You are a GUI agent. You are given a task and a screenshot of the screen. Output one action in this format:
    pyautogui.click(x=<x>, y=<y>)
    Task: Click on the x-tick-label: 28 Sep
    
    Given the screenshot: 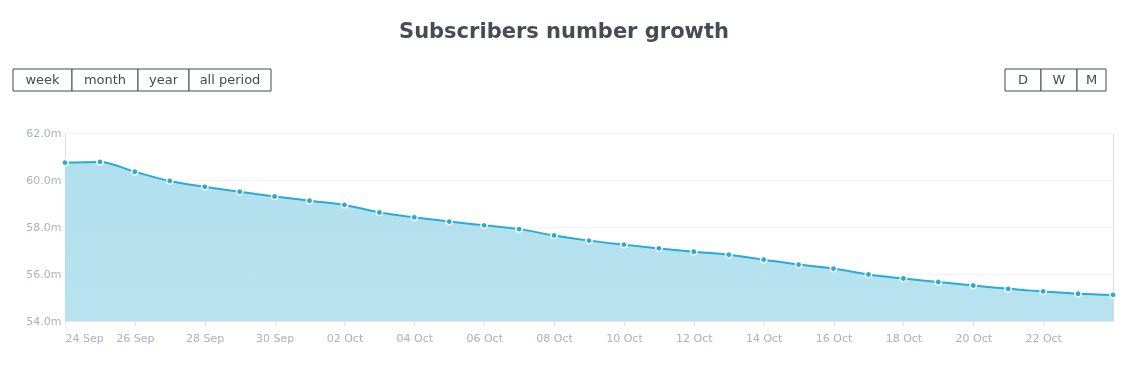 What is the action you would take?
    pyautogui.click(x=205, y=338)
    